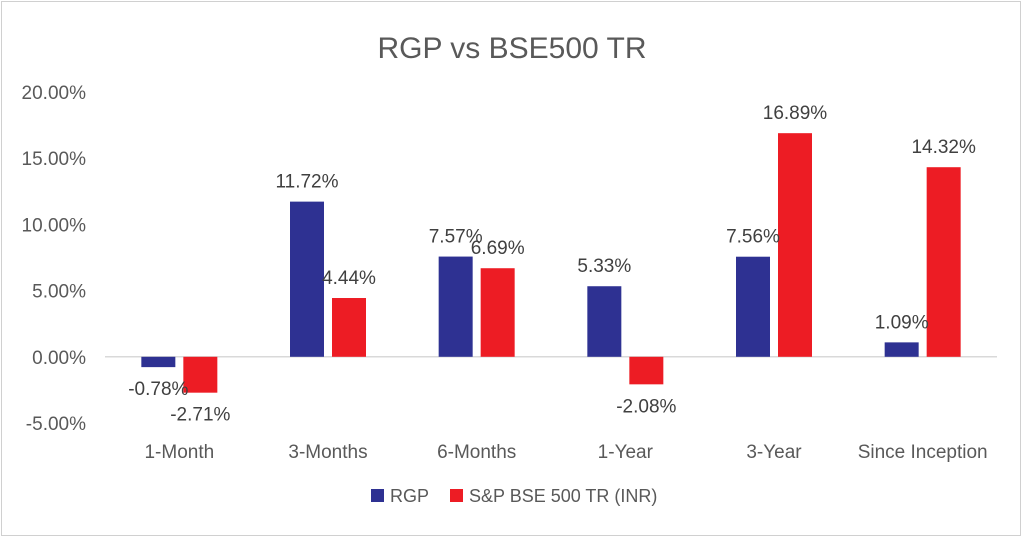 This screenshot has height=539, width=1024. Describe the element at coordinates (54, 225) in the screenshot. I see `y-tick-label: 10.00%` at that location.